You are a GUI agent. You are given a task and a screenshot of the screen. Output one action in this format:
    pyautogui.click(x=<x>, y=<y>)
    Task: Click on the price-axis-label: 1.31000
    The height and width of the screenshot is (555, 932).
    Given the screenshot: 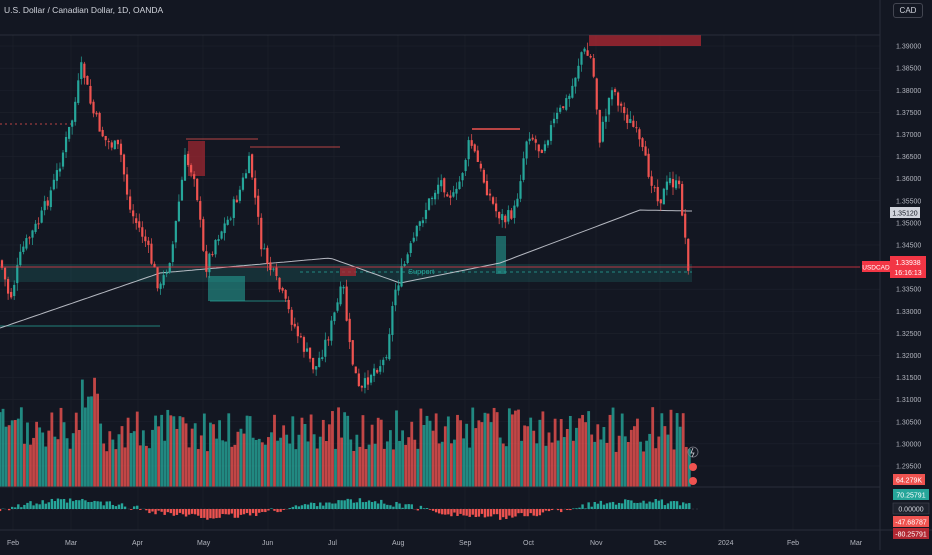 What is the action you would take?
    pyautogui.click(x=908, y=400)
    